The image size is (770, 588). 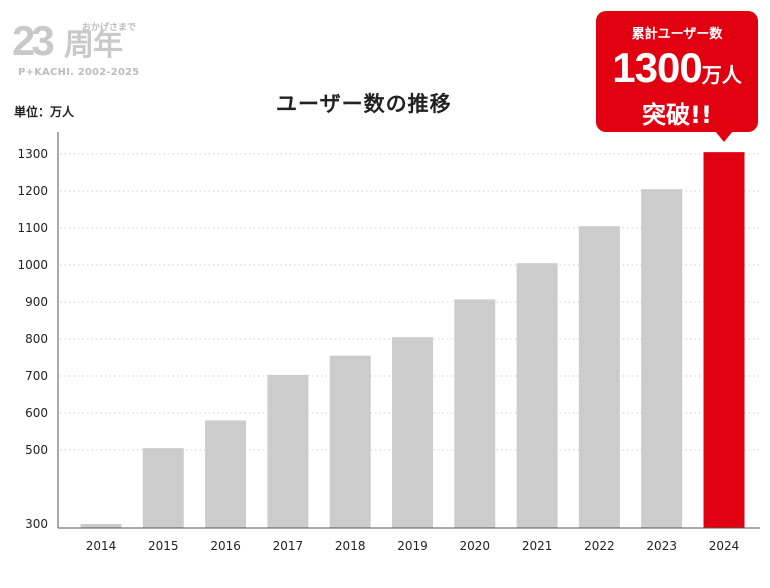 I want to click on callout-number: 1300, so click(x=657, y=67).